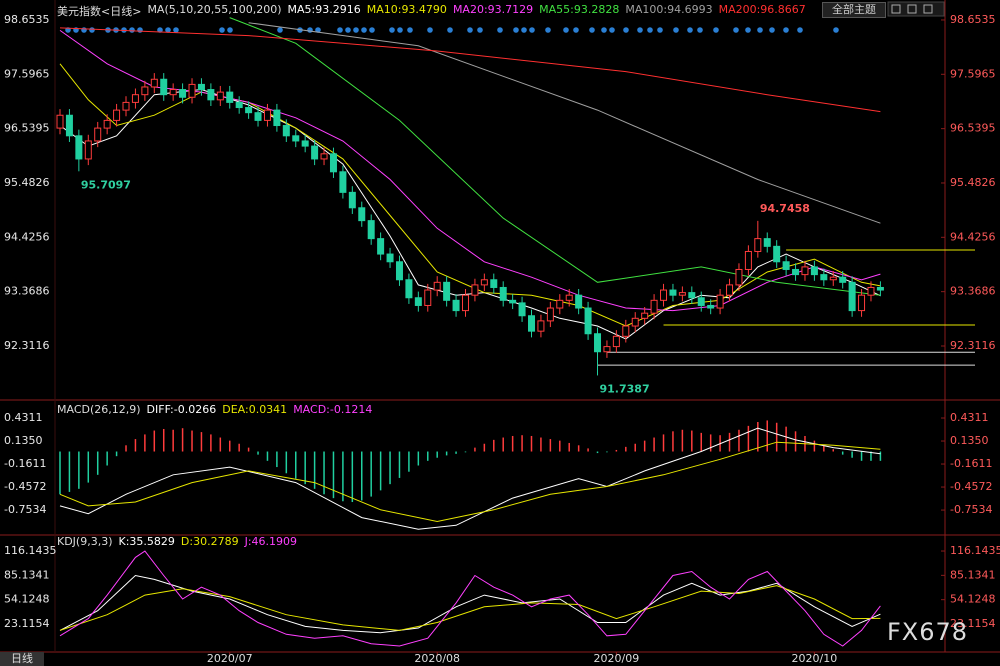 The width and height of the screenshot is (1000, 666). I want to click on y-tick-label-right: 92.3116, so click(973, 345).